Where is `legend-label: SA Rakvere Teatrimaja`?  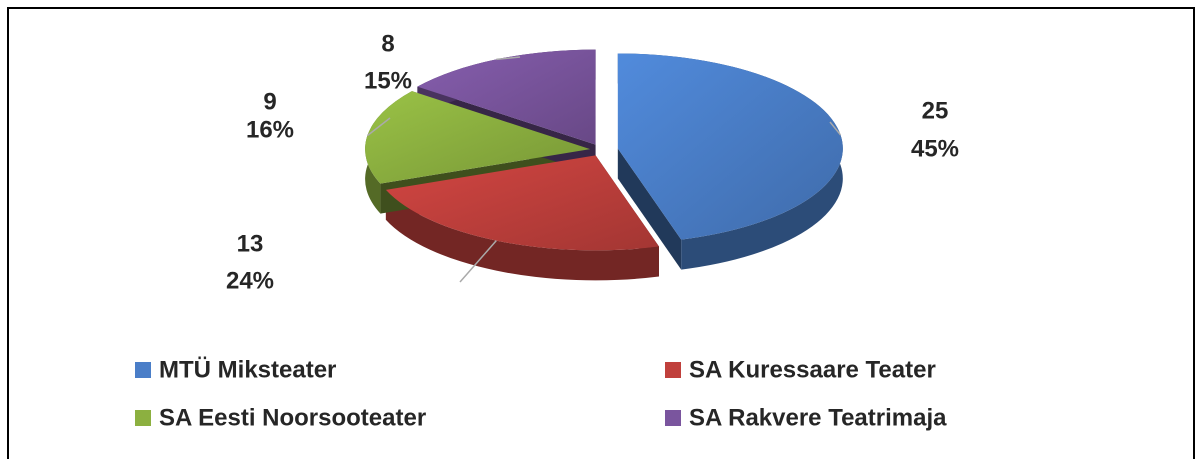
legend-label: SA Rakvere Teatrimaja is located at coordinates (818, 417).